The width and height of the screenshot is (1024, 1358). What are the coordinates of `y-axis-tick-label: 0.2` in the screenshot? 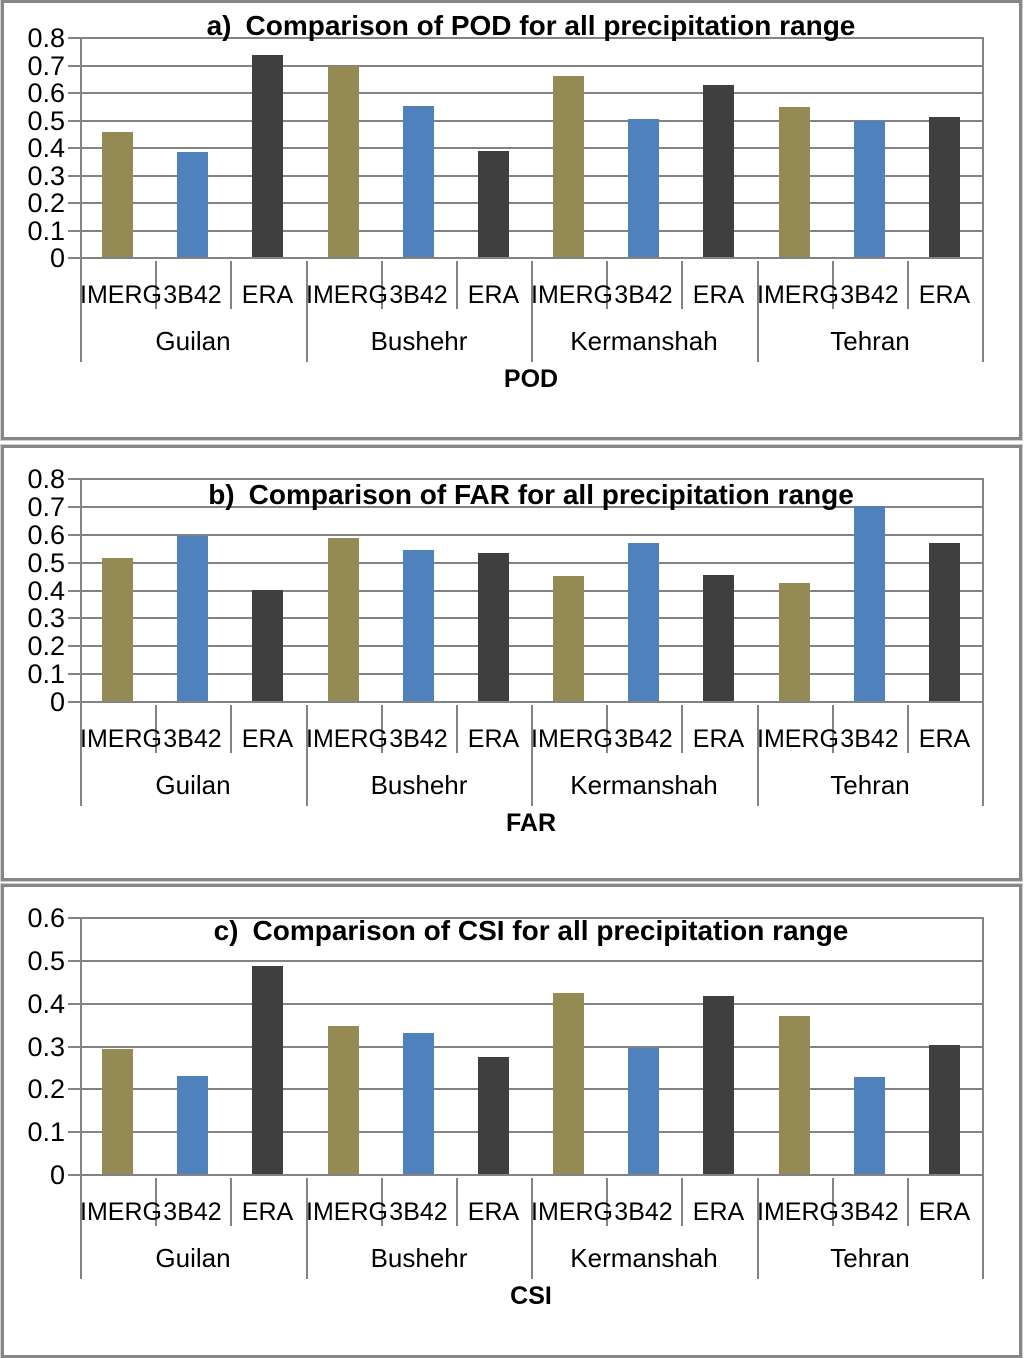 It's located at (46, 203).